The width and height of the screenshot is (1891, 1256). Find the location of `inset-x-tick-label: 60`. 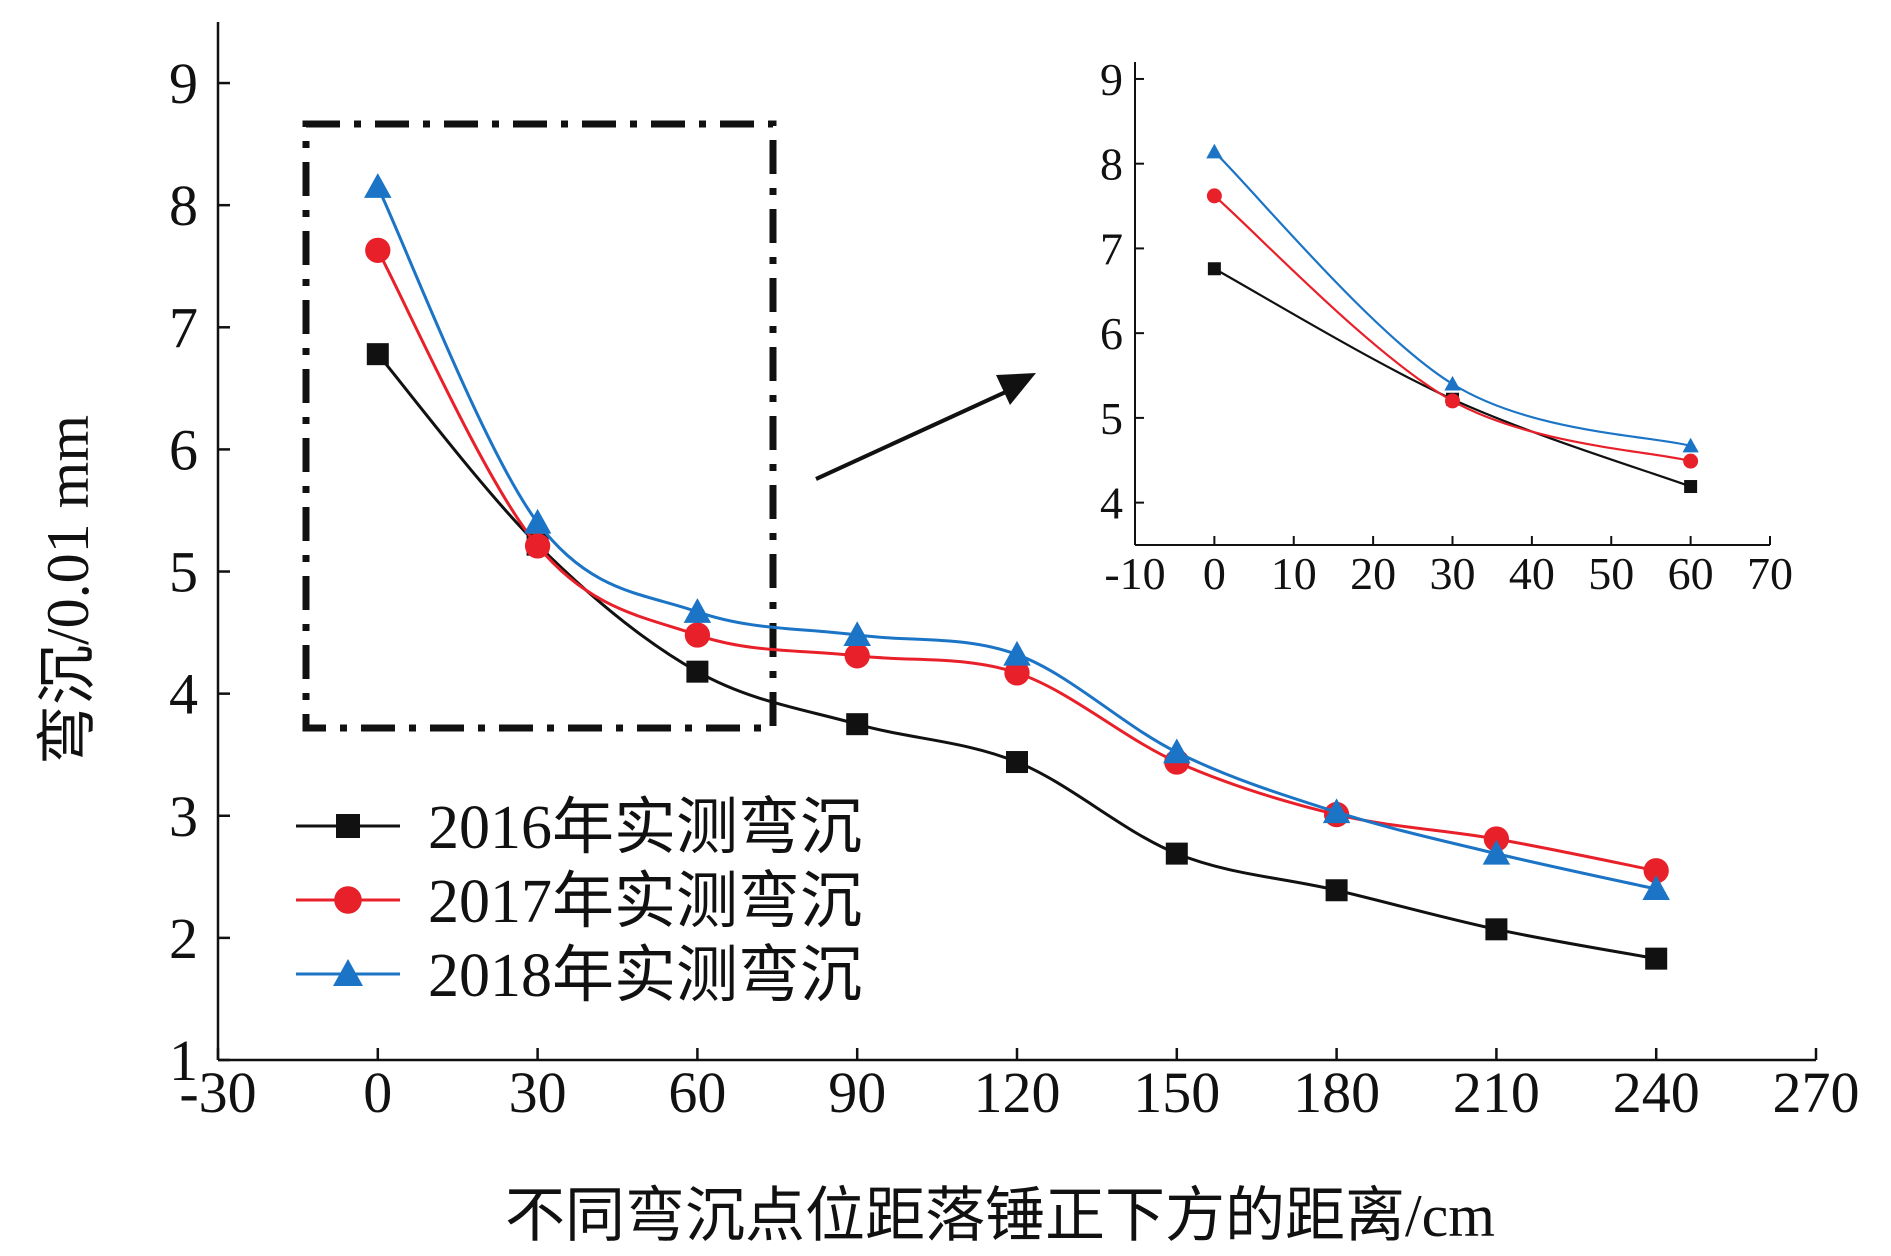

inset-x-tick-label: 60 is located at coordinates (1691, 573).